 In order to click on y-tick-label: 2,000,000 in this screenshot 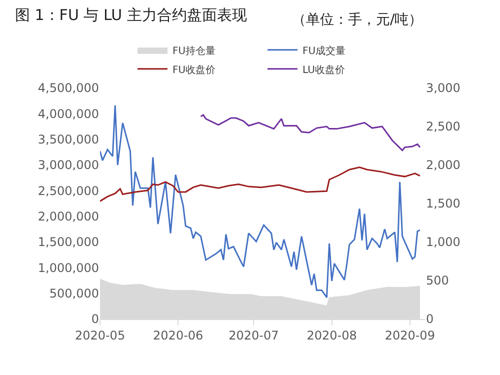, I will do `click(68, 217)`.